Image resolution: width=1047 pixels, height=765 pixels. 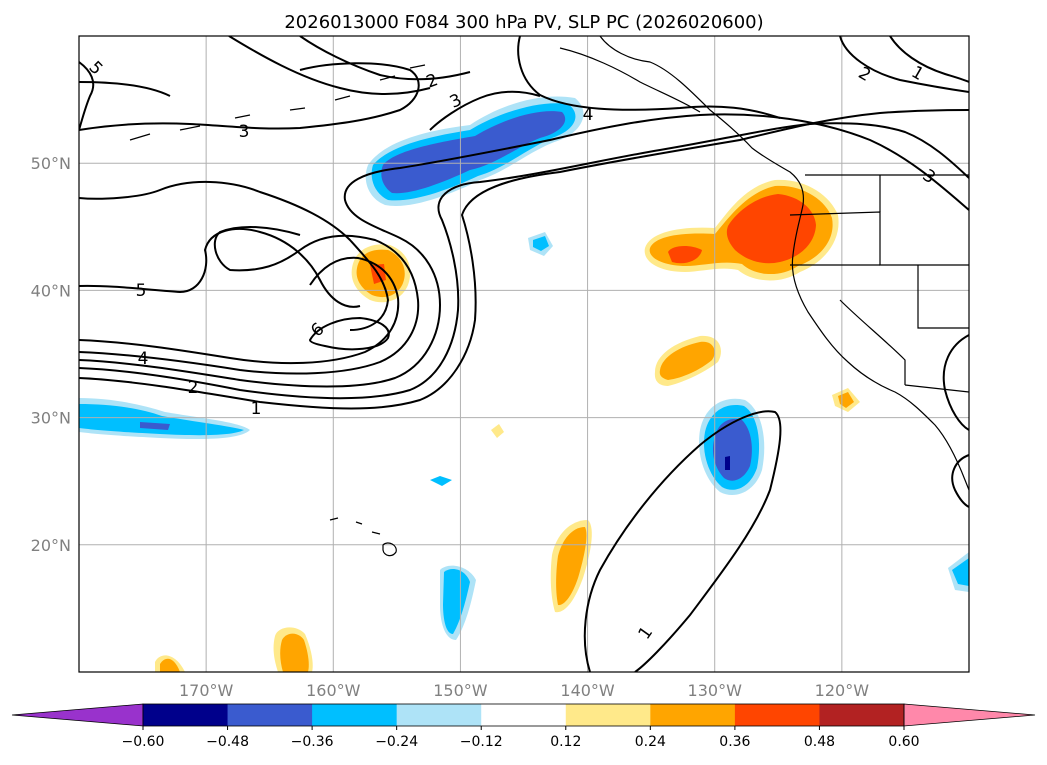 What do you see at coordinates (587, 690) in the screenshot?
I see `longitude-tick-label: 140°W` at bounding box center [587, 690].